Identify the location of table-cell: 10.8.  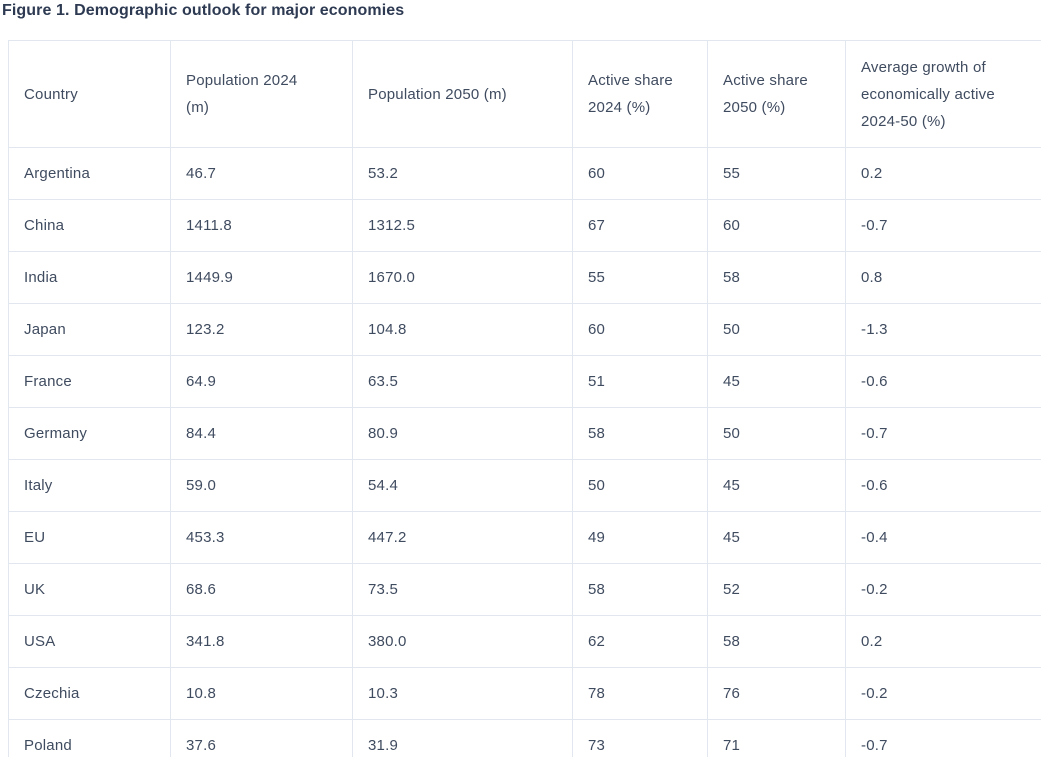
(261, 693).